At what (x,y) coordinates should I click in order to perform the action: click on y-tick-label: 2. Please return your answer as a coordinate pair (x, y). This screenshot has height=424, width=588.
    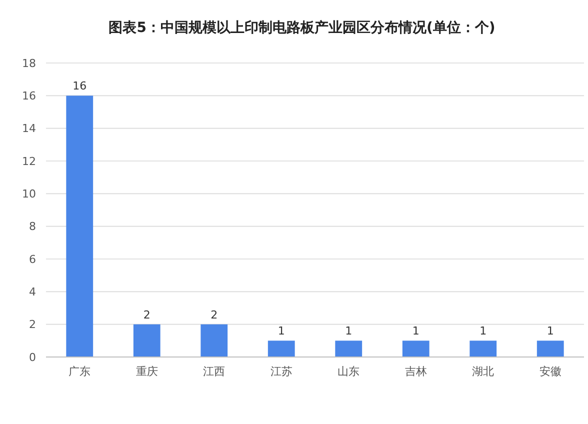
    Looking at the image, I should click on (32, 325).